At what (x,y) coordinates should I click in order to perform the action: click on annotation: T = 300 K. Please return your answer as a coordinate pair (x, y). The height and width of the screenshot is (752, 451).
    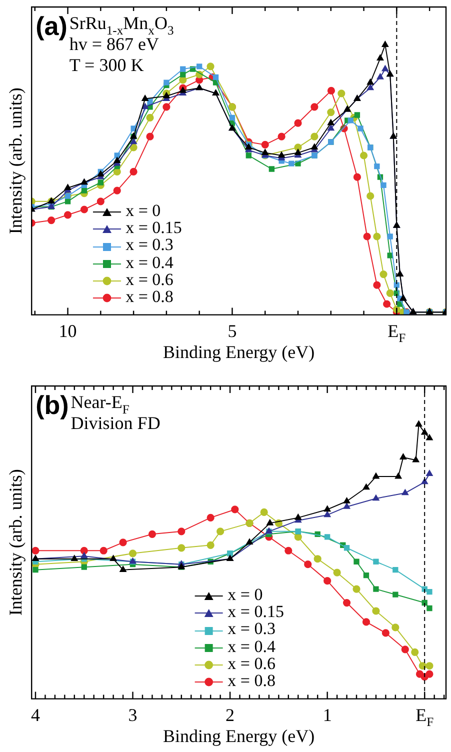
    Looking at the image, I should click on (106, 65).